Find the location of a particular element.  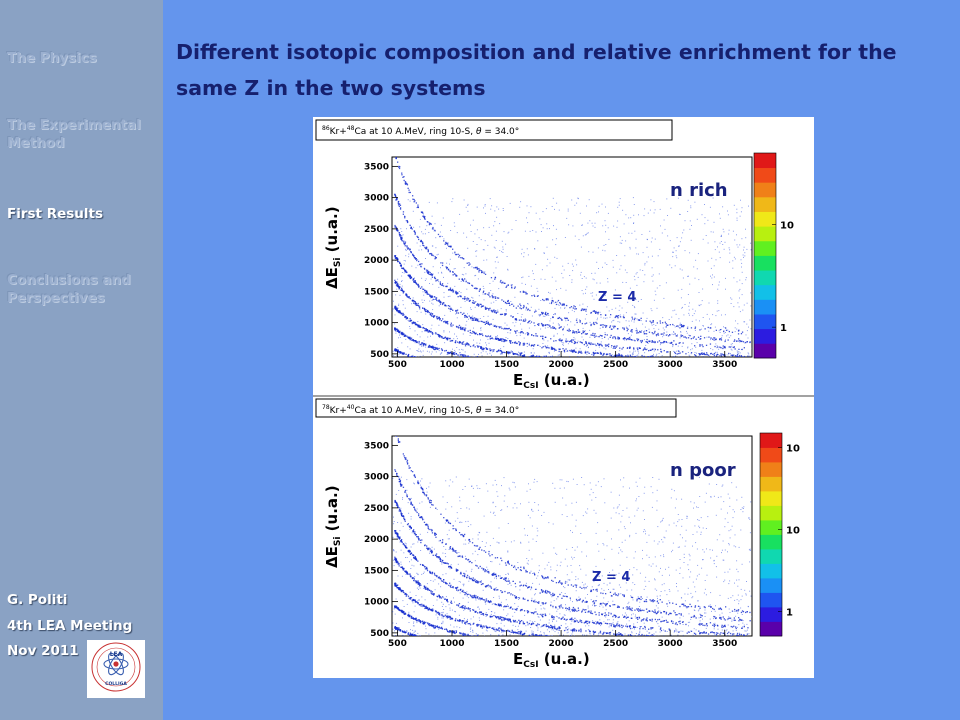

sidebar-item-first-results: First Results is located at coordinates (55, 214).